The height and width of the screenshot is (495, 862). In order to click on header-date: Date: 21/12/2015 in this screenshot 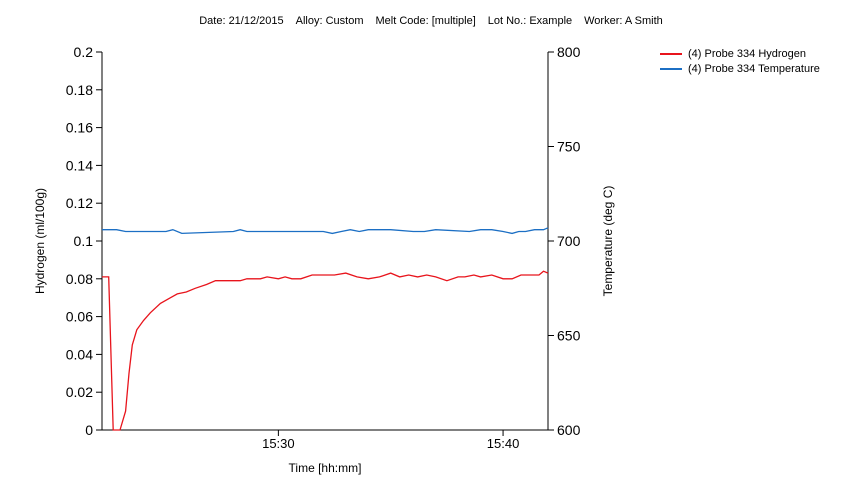, I will do `click(241, 21)`.